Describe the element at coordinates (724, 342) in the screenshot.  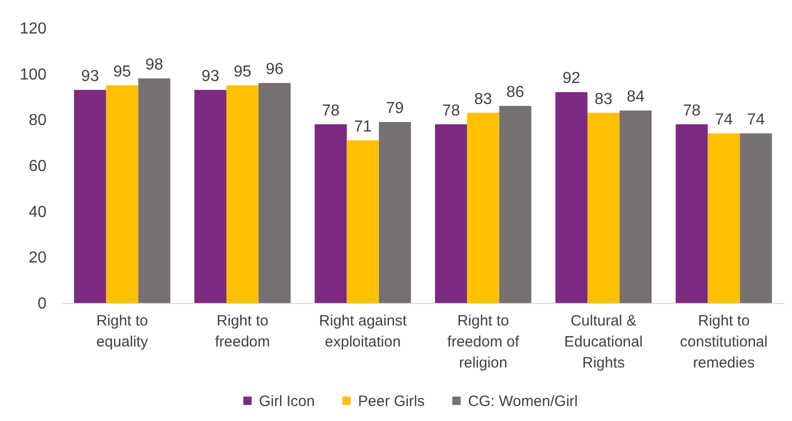
I see `x-tick-label: Right to constitutional remedies` at that location.